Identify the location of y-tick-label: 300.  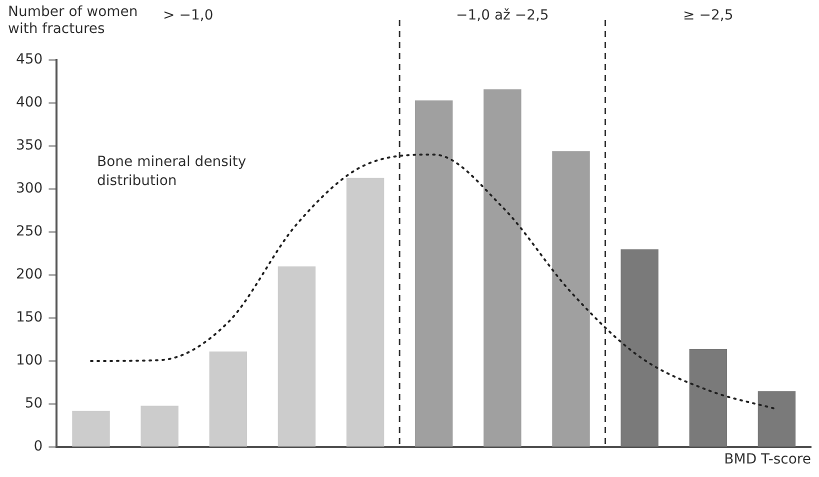
(29, 188).